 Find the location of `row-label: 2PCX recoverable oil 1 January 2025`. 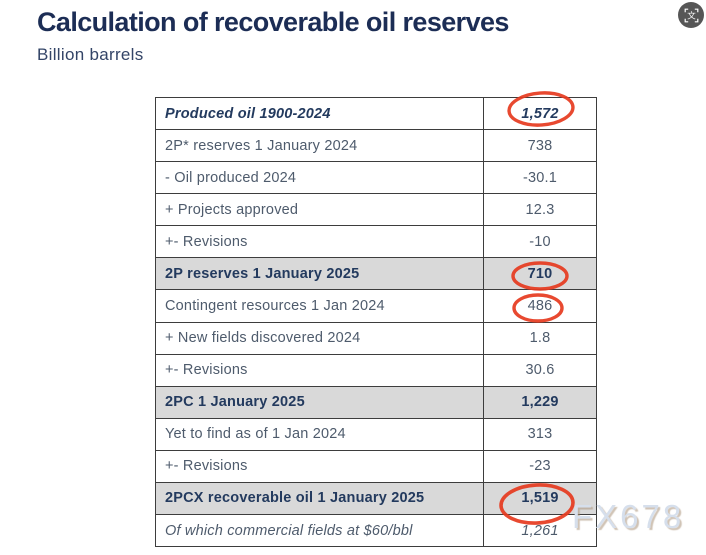

row-label: 2PCX recoverable oil 1 January 2025 is located at coordinates (295, 498).